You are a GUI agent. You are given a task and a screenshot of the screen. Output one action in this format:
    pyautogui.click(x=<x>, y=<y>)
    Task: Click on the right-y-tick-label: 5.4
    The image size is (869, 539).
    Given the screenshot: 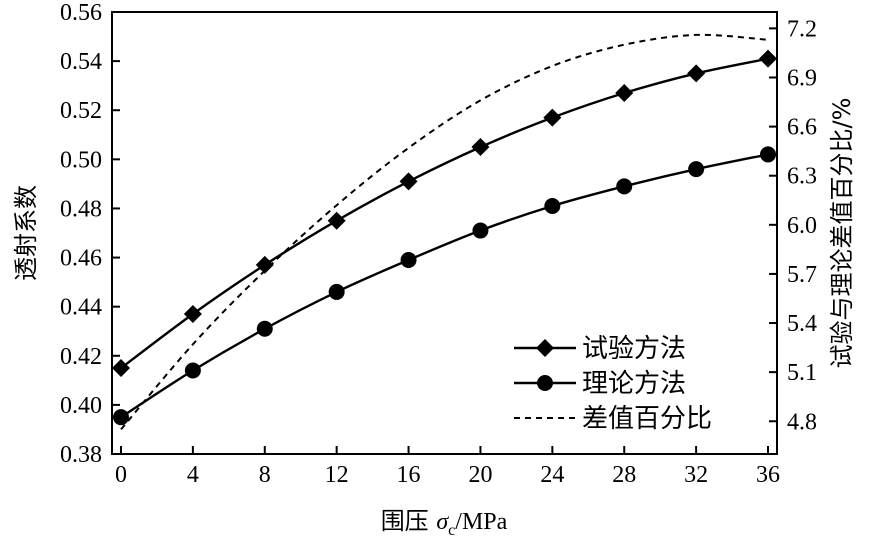 What is the action you would take?
    pyautogui.click(x=802, y=324)
    